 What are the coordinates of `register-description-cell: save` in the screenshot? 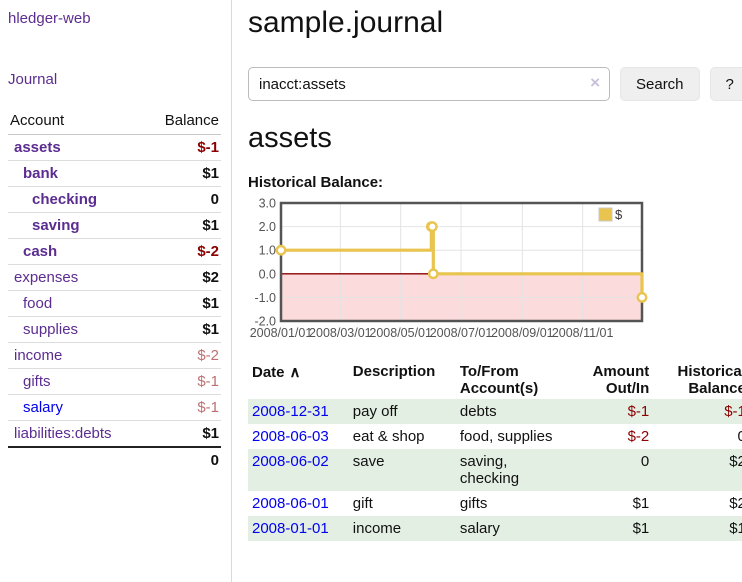 It's located at (402, 470).